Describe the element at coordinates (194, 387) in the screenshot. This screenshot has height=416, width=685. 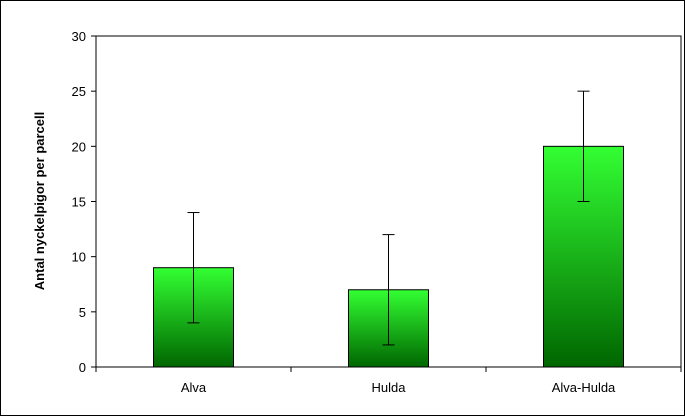
I see `x-tick-label: Alva` at that location.